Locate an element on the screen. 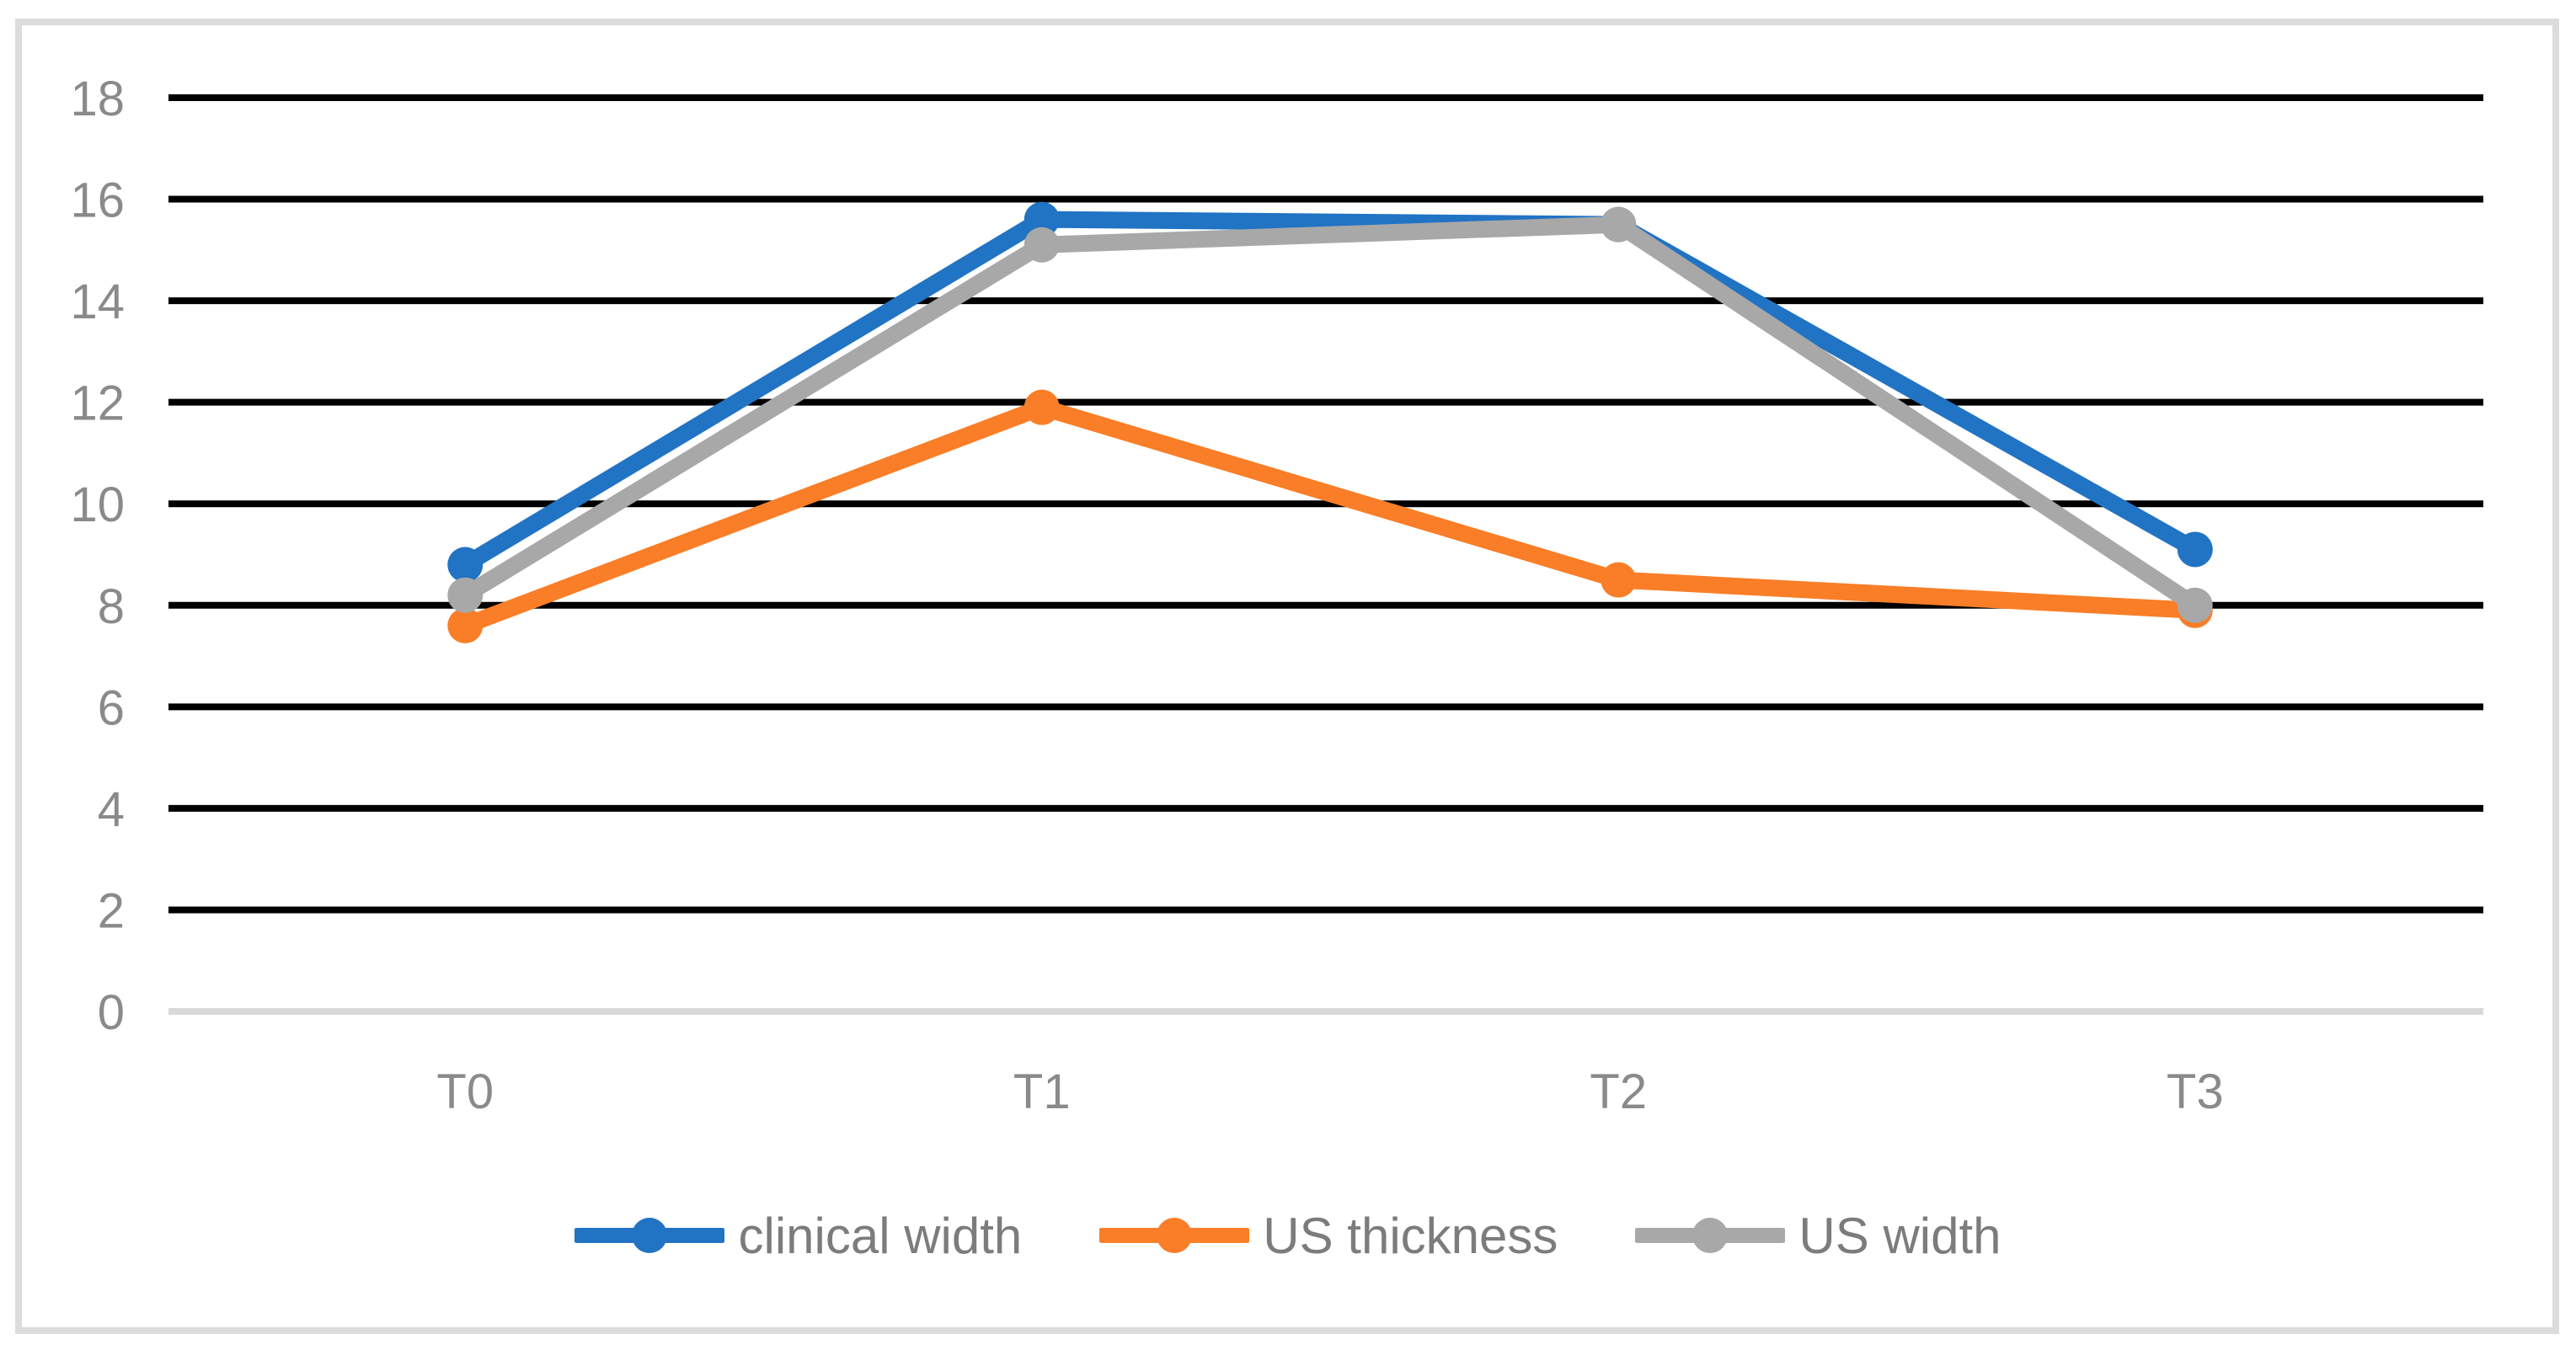 Image resolution: width=2576 pixels, height=1355 pixels. y-axis-label-4: 4 is located at coordinates (111, 809).